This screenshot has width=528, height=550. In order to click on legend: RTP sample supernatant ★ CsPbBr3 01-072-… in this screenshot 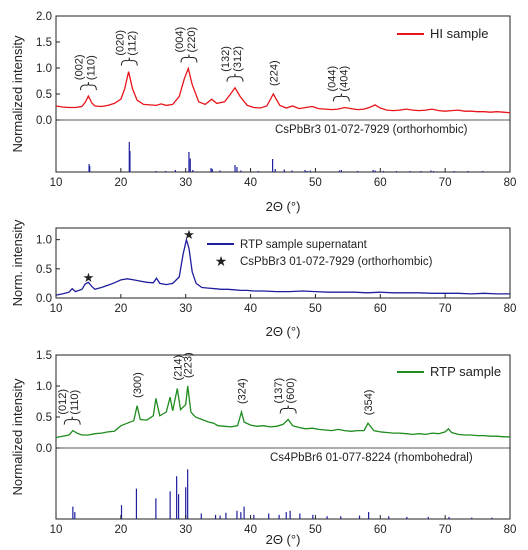, I will do `click(320, 254)`.